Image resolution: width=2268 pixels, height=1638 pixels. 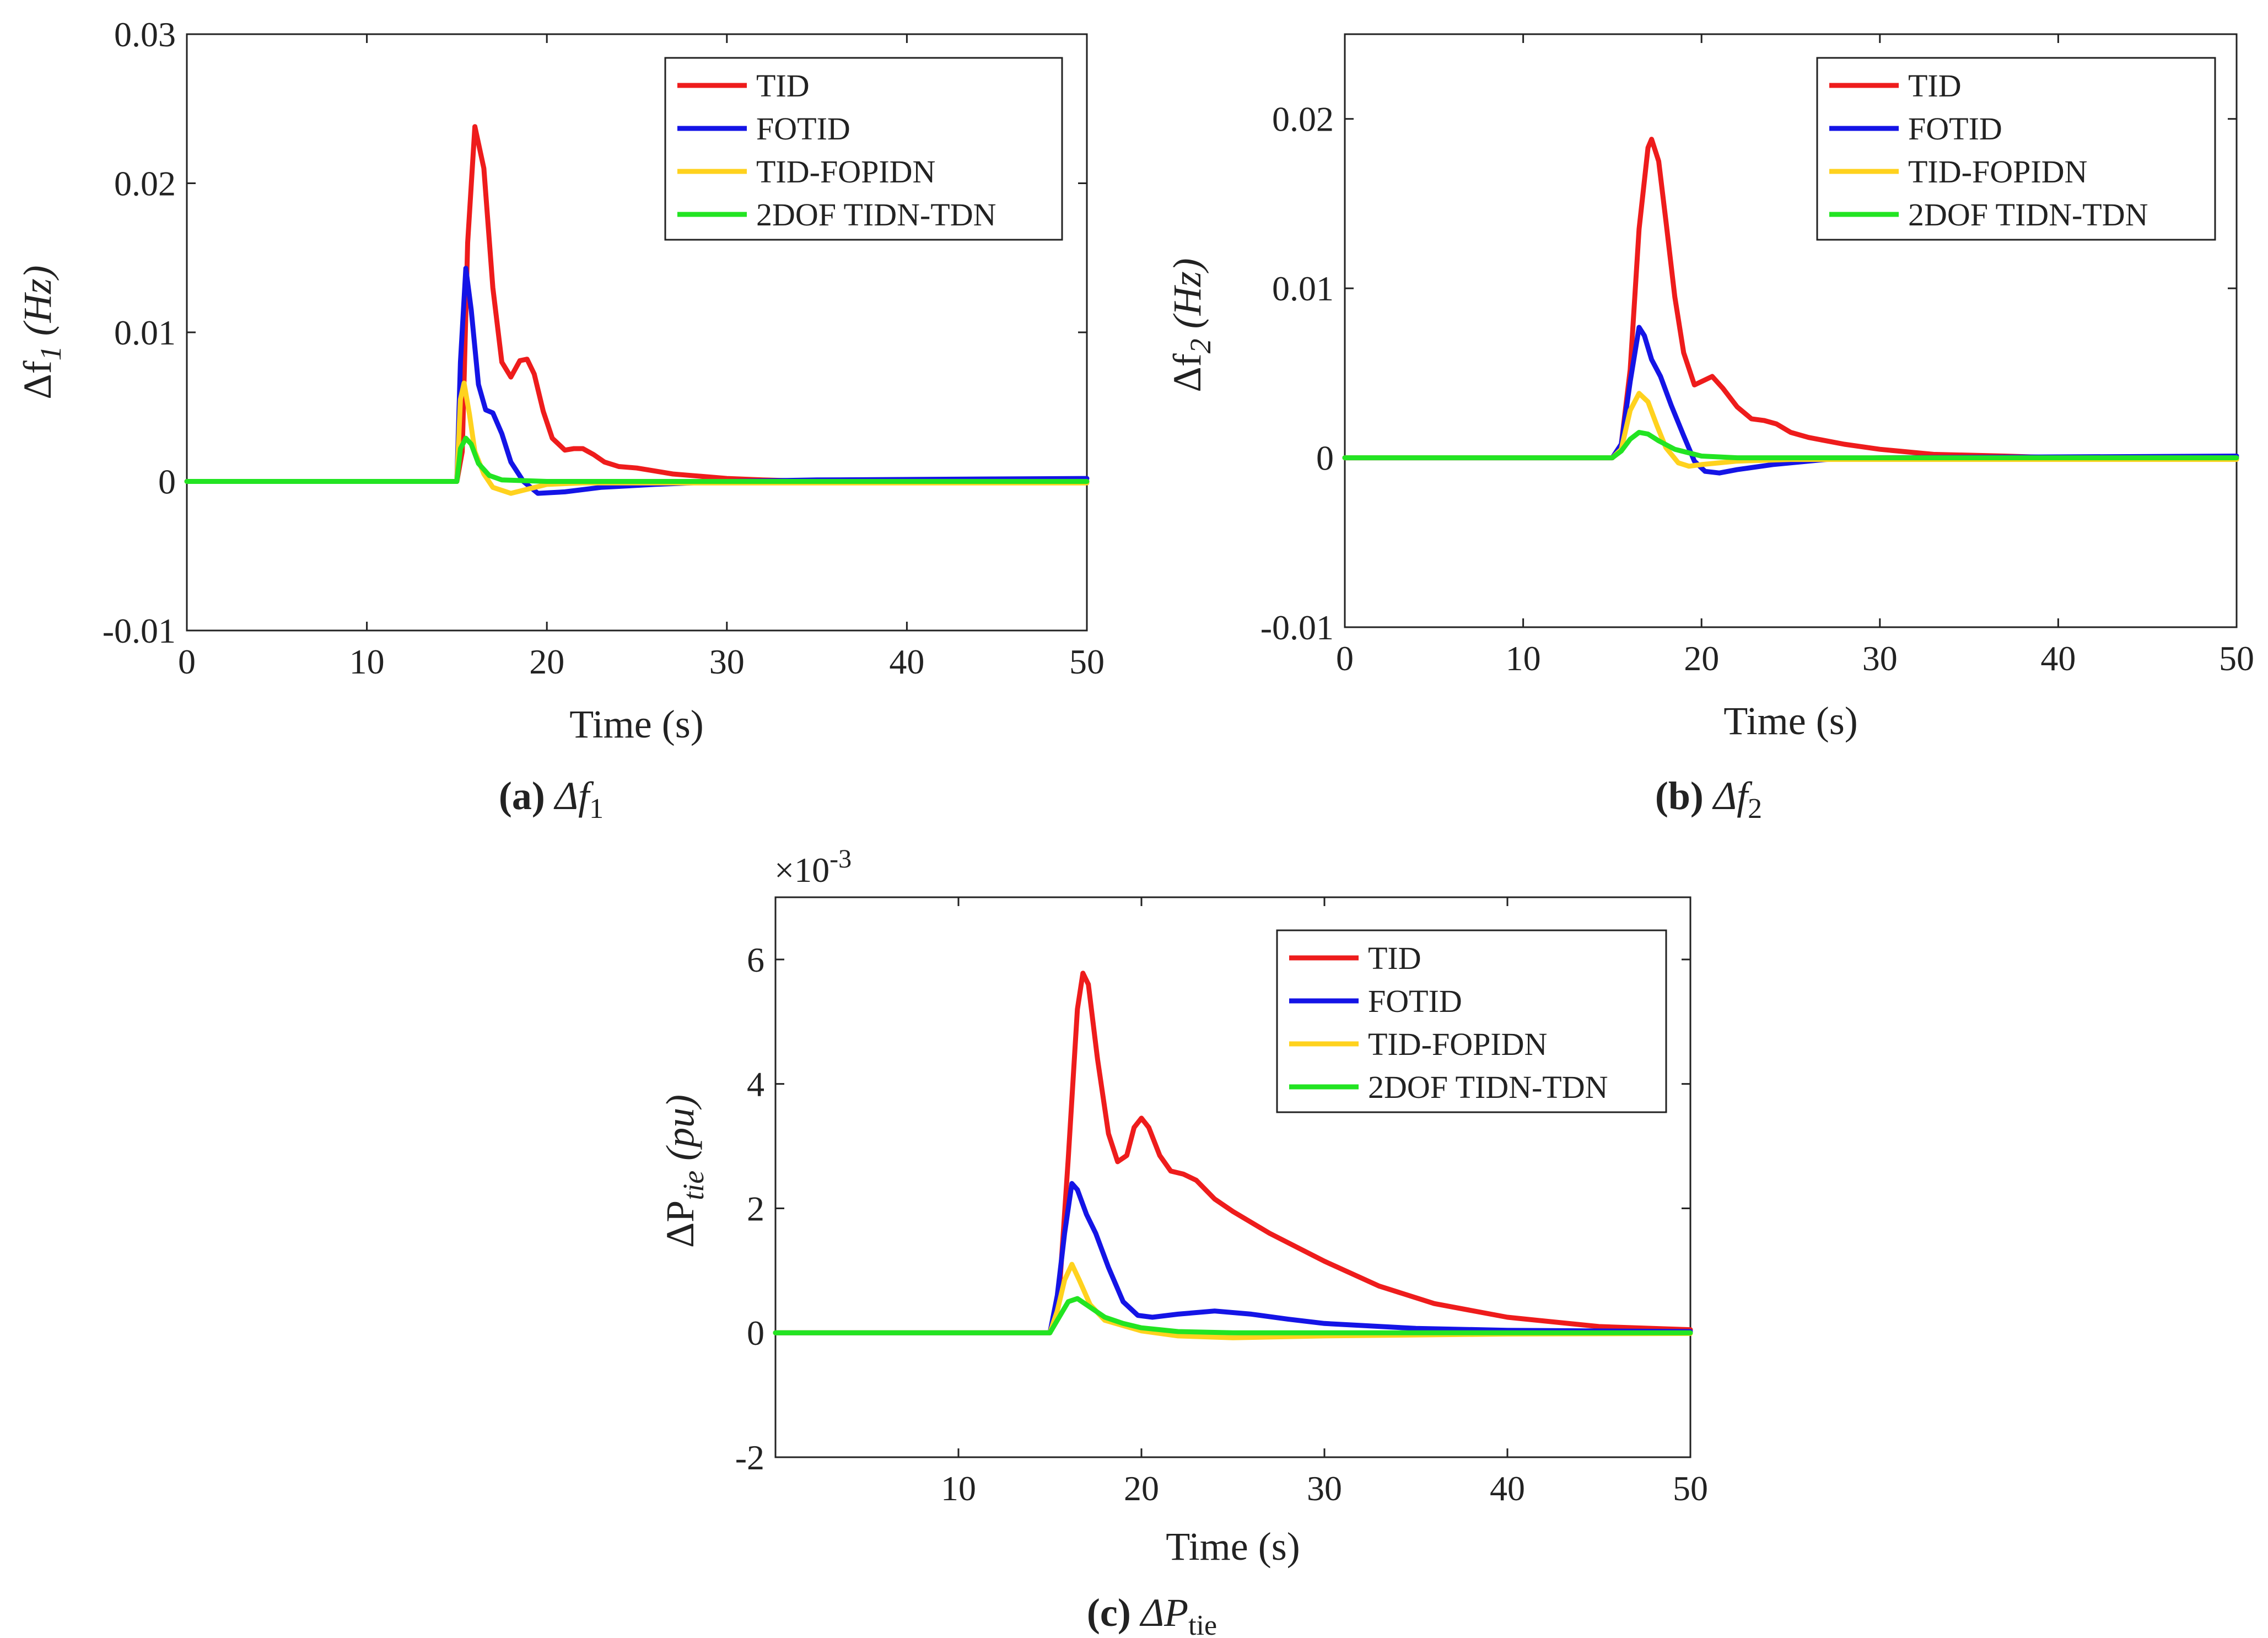 I want to click on caption-b-sub: 2, so click(x=1755, y=809).